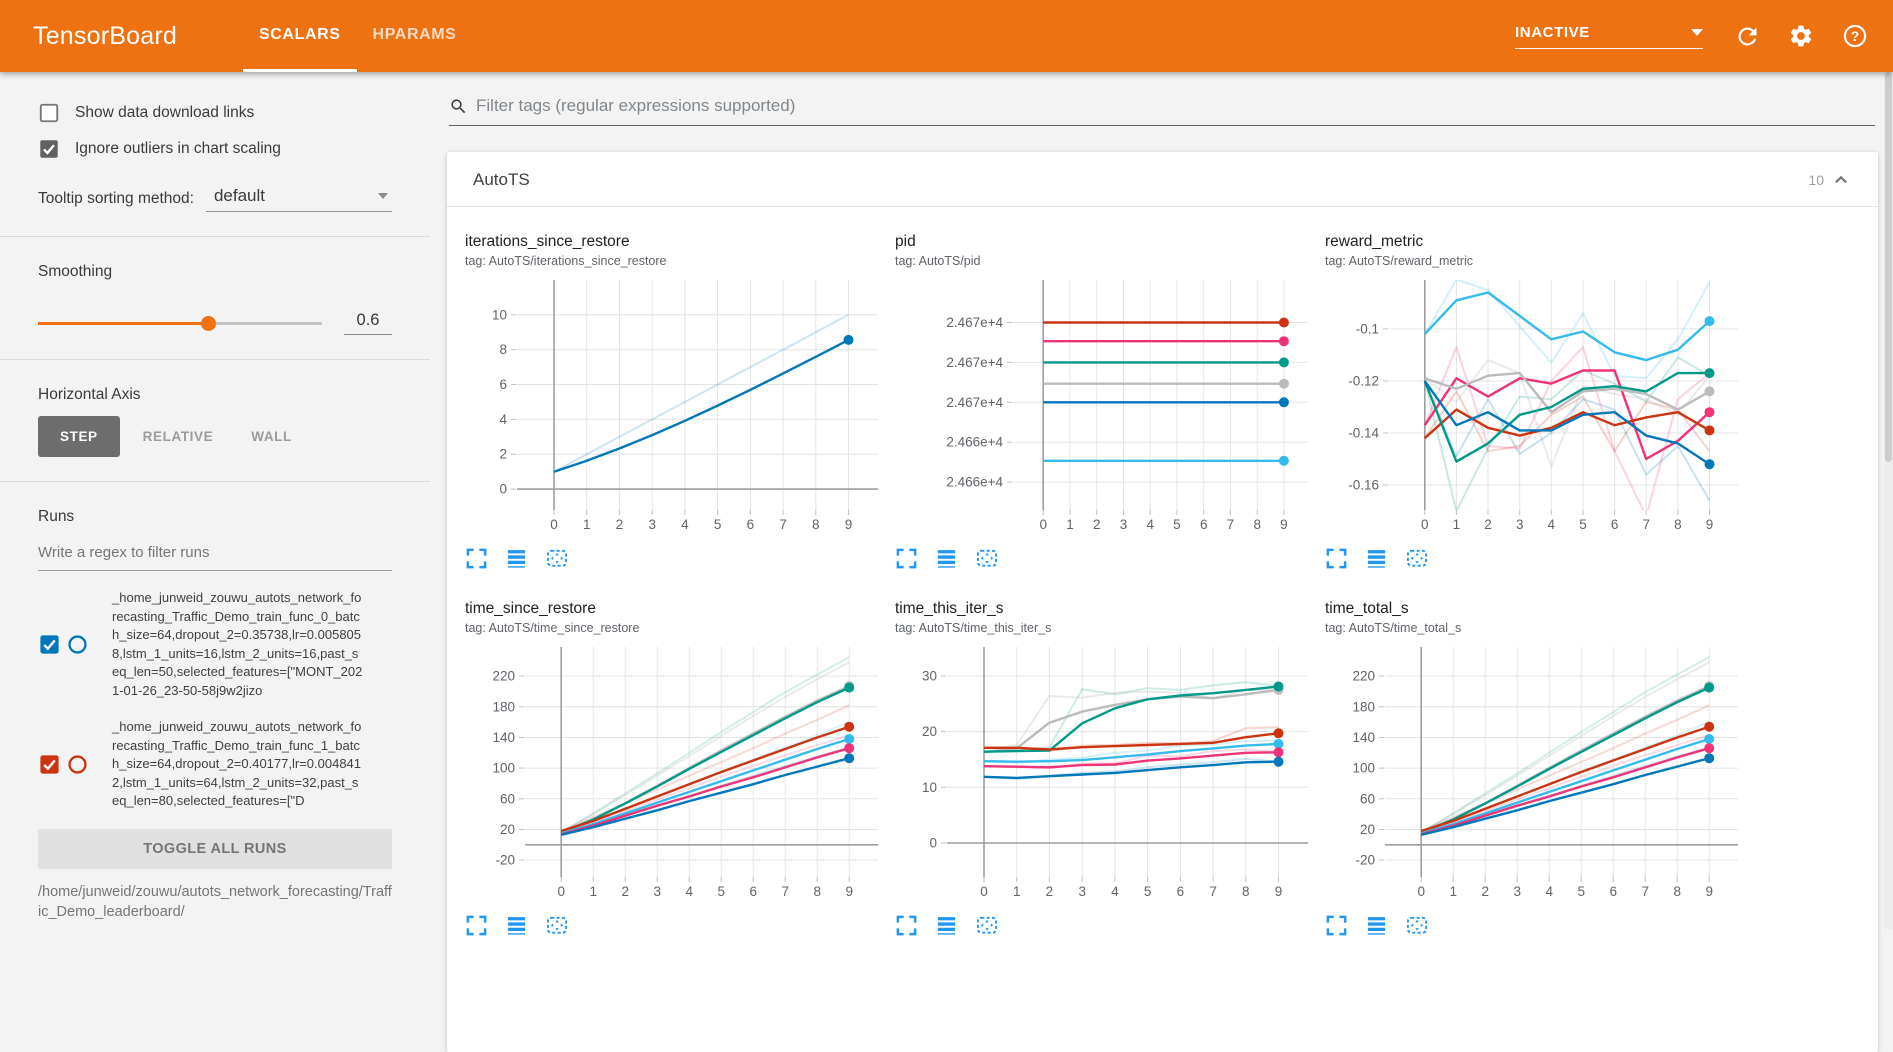 The width and height of the screenshot is (1893, 1052). Describe the element at coordinates (116, 201) in the screenshot. I see `tooltip-sorting-label: Tooltip sorting method:` at that location.